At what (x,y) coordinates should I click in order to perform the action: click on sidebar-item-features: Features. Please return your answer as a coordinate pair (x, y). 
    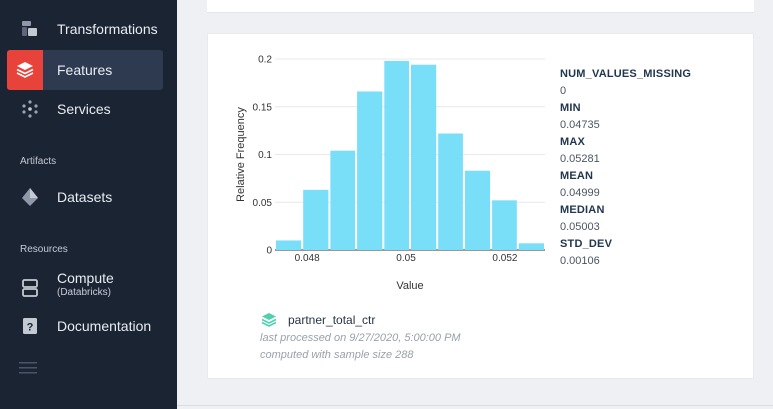
    Looking at the image, I should click on (85, 70).